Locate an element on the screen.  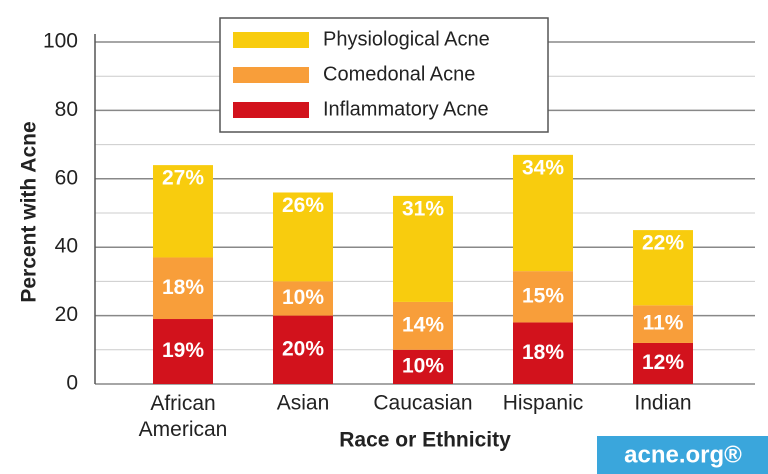
y-axis-title: Percent with Acne is located at coordinates (29, 211).